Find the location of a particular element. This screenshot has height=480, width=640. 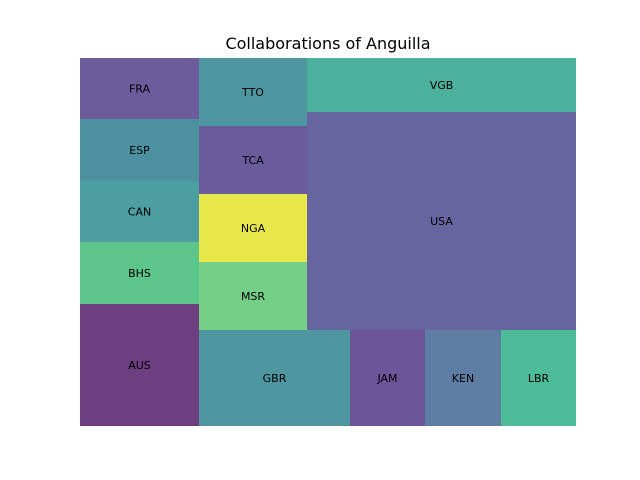

treemap-label-vgb: VGB is located at coordinates (442, 85).